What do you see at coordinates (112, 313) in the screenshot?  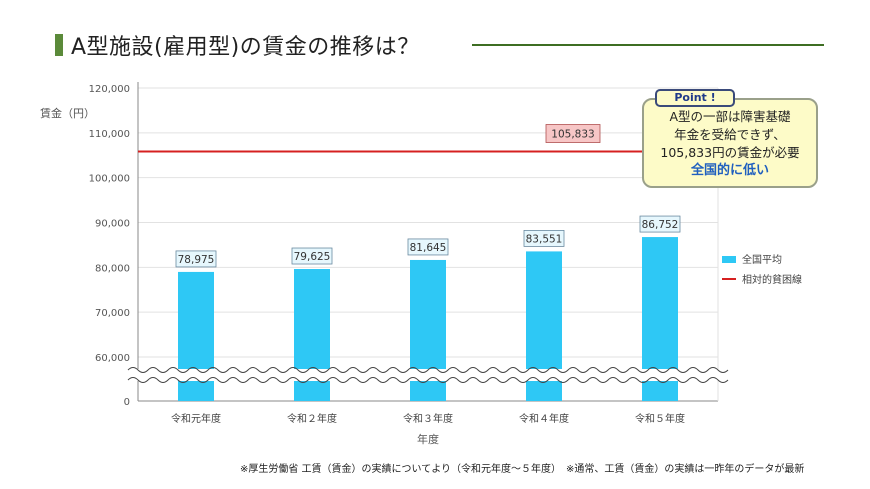 I see `y-tick-label: 70,000` at bounding box center [112, 313].